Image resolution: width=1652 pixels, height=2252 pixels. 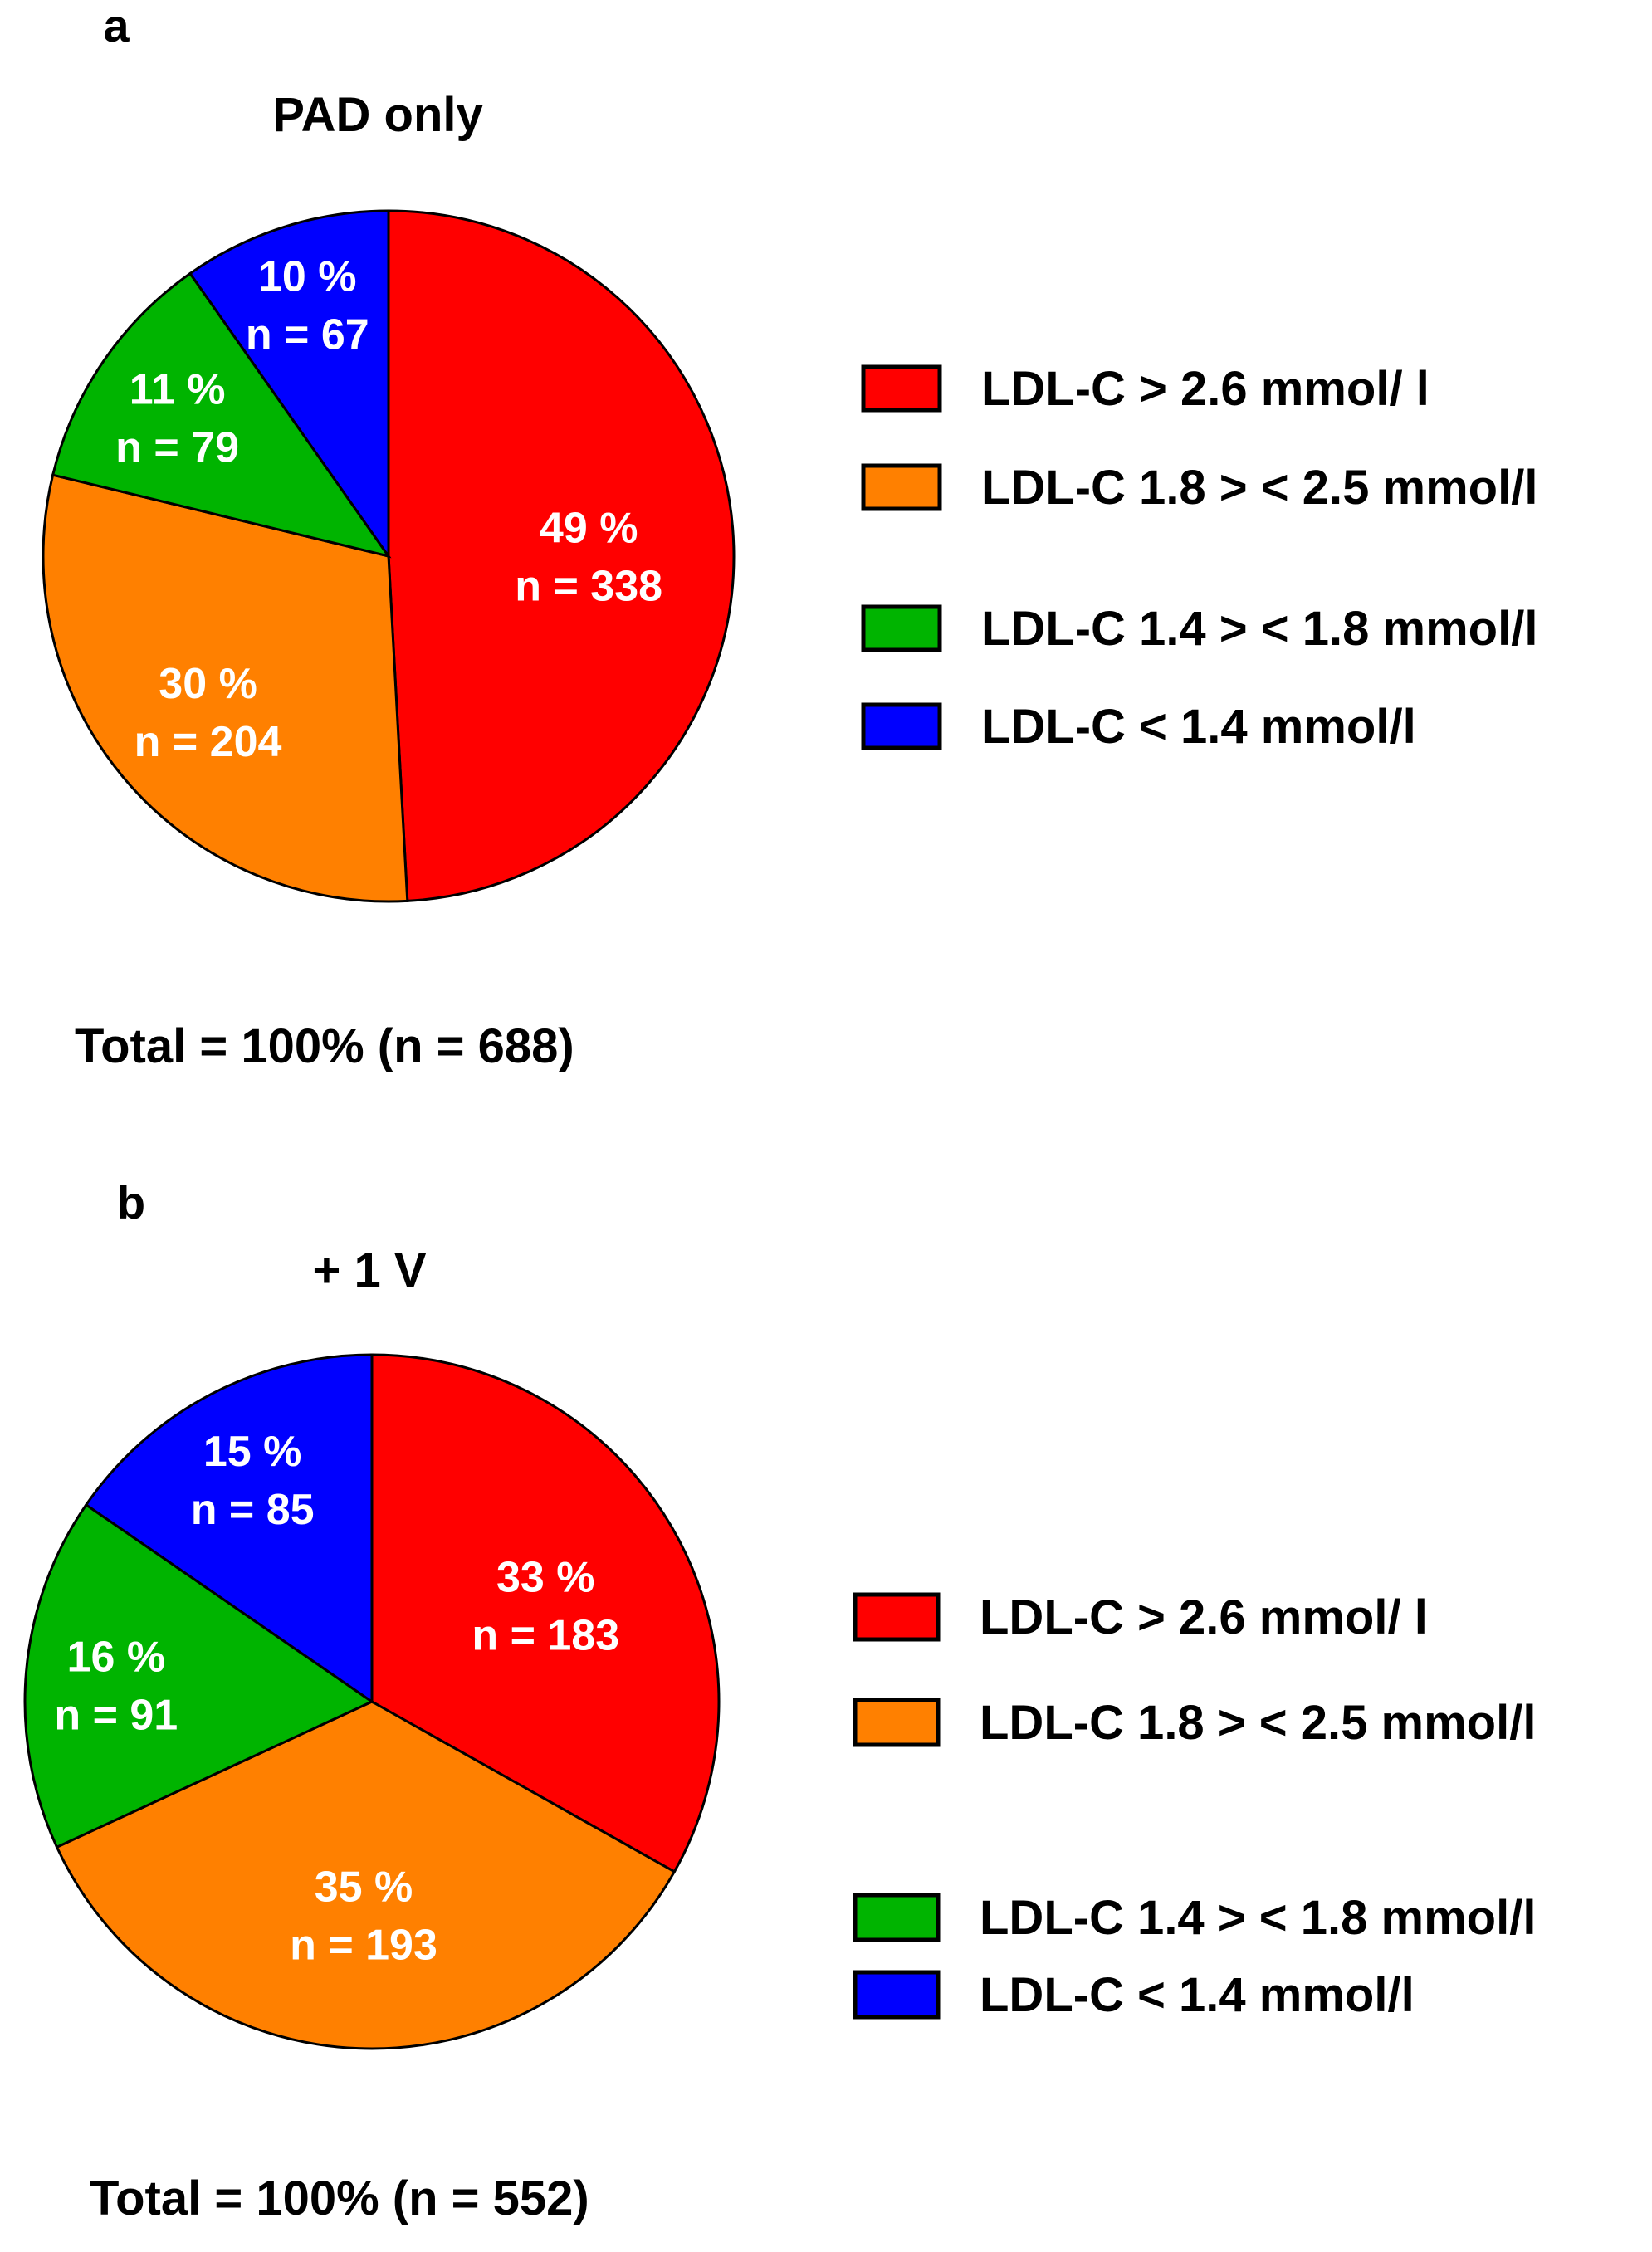 I want to click on pie-b-slice-1-8-to-2-5-percent: 35 %, so click(x=364, y=1888).